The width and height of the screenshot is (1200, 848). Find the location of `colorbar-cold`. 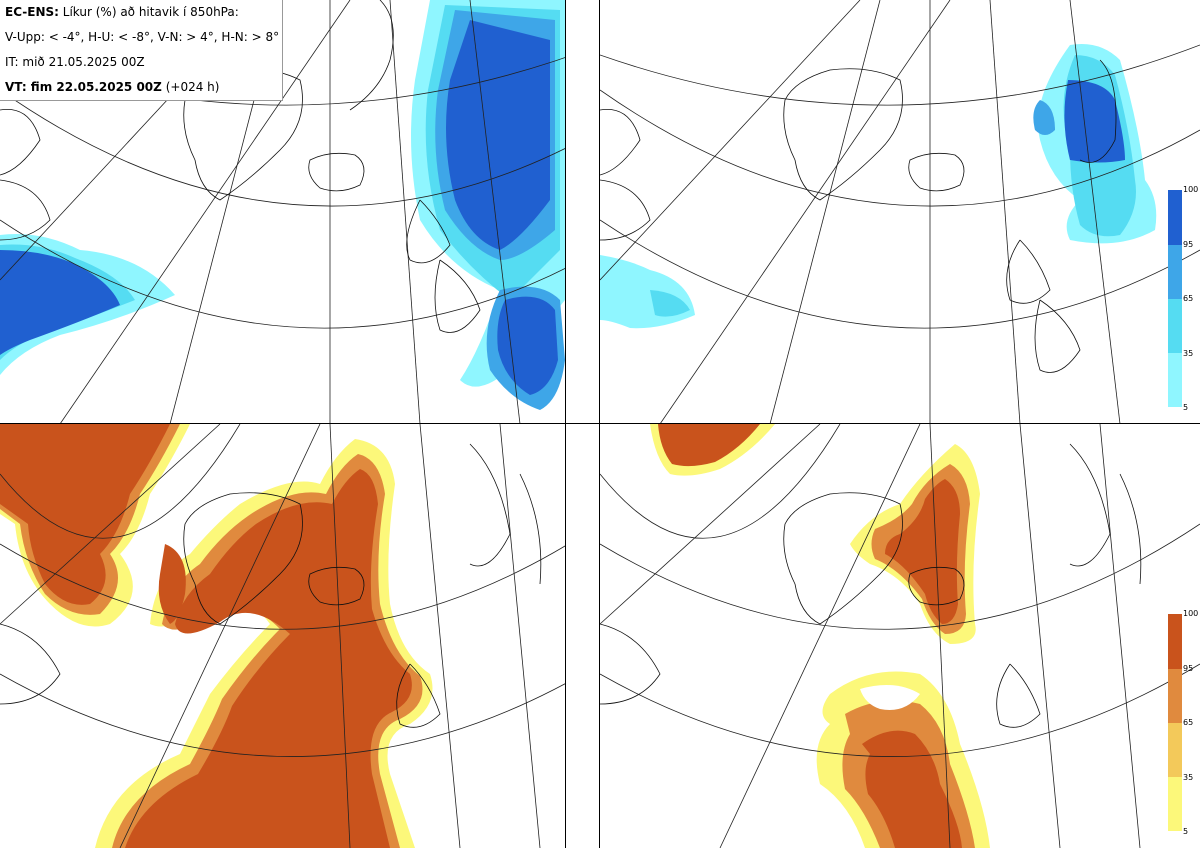

colorbar-cold is located at coordinates (1175, 298).